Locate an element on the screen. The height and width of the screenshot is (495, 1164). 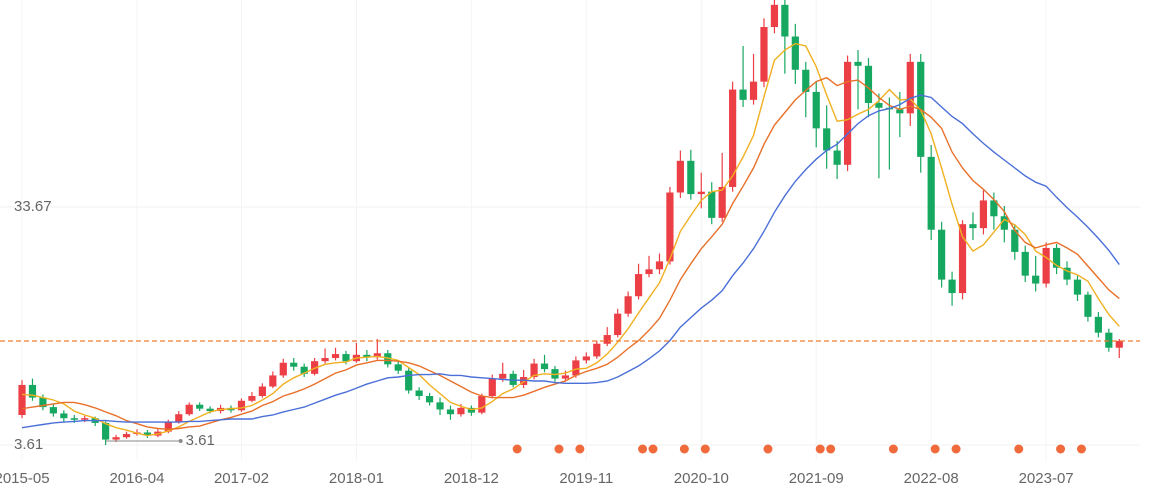
min-marker-dot is located at coordinates (180, 441).